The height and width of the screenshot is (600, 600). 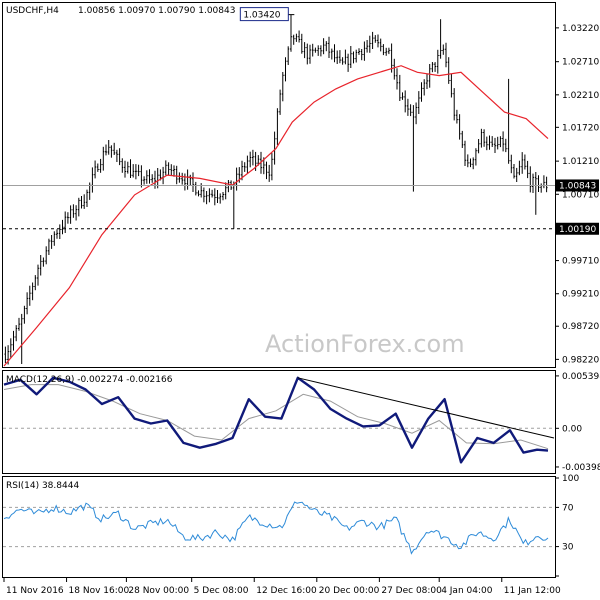 What do you see at coordinates (221, 591) in the screenshot?
I see `time-tick-label: 5 Dec 08:00` at bounding box center [221, 591].